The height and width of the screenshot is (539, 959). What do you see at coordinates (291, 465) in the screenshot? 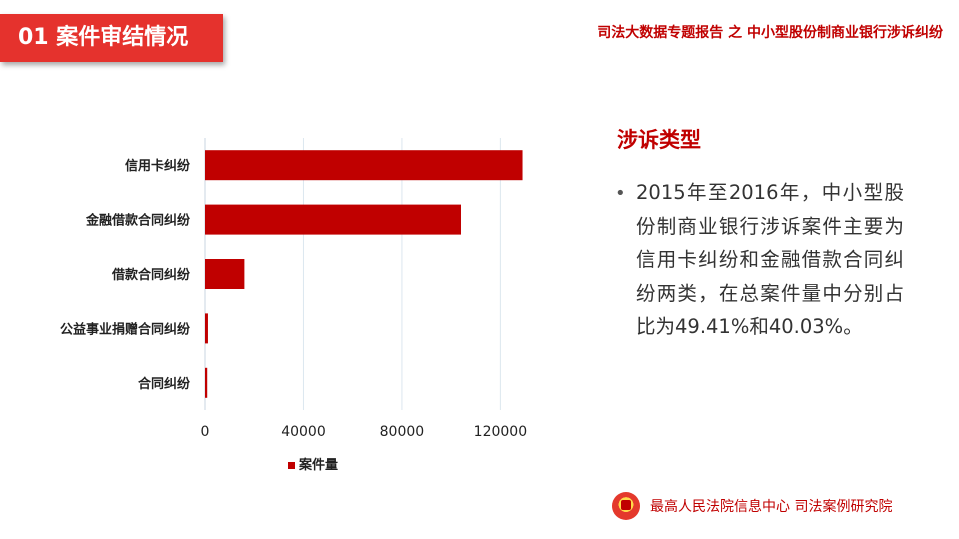
I see `legend-swatch` at bounding box center [291, 465].